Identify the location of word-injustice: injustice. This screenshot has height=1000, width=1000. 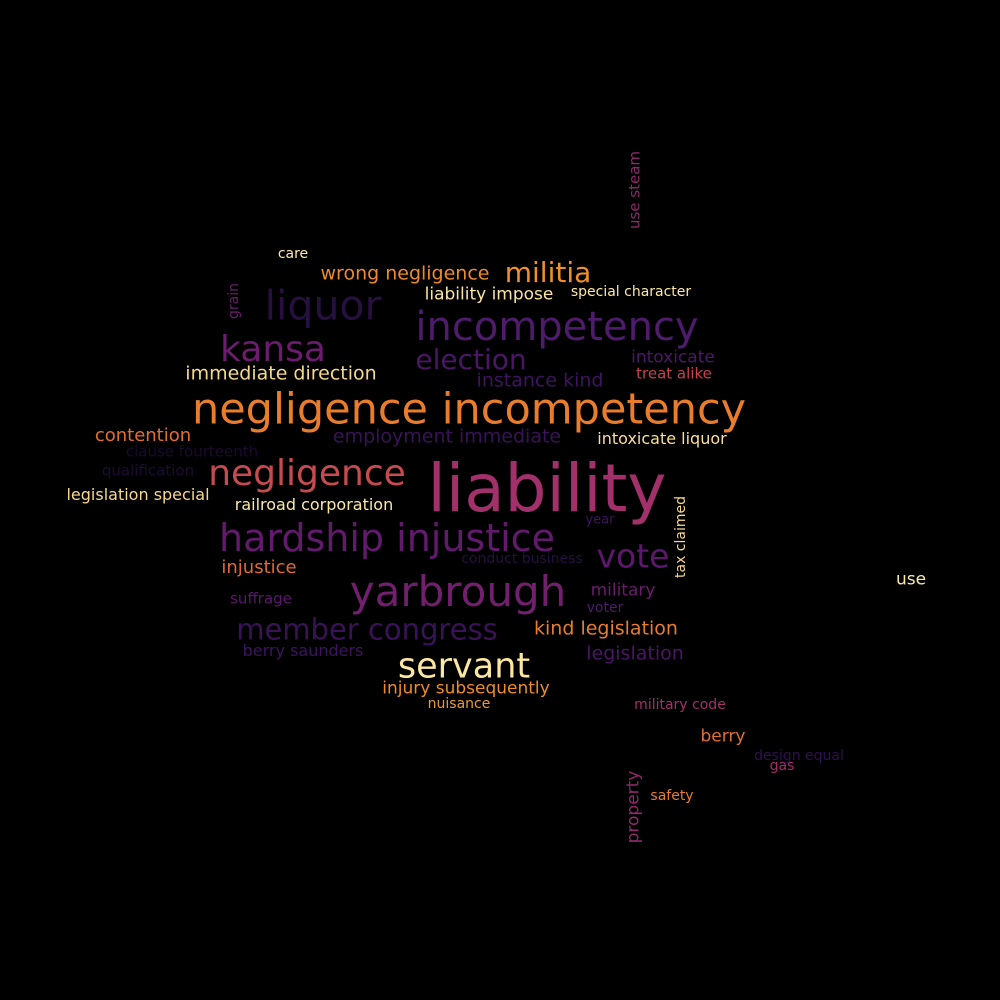
(259, 567).